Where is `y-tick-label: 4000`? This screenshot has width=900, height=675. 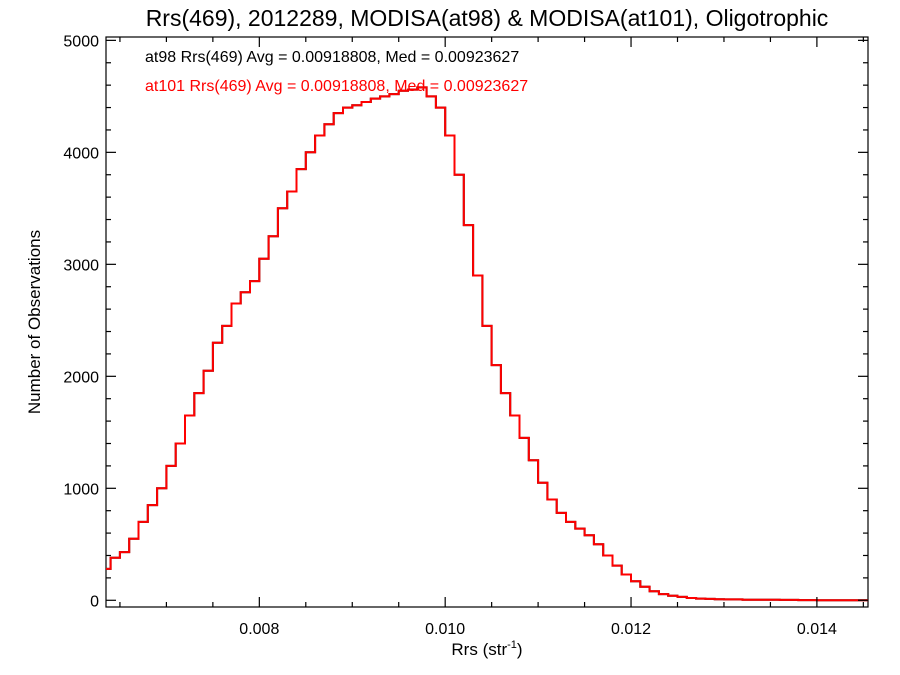
y-tick-label: 4000 is located at coordinates (81, 153).